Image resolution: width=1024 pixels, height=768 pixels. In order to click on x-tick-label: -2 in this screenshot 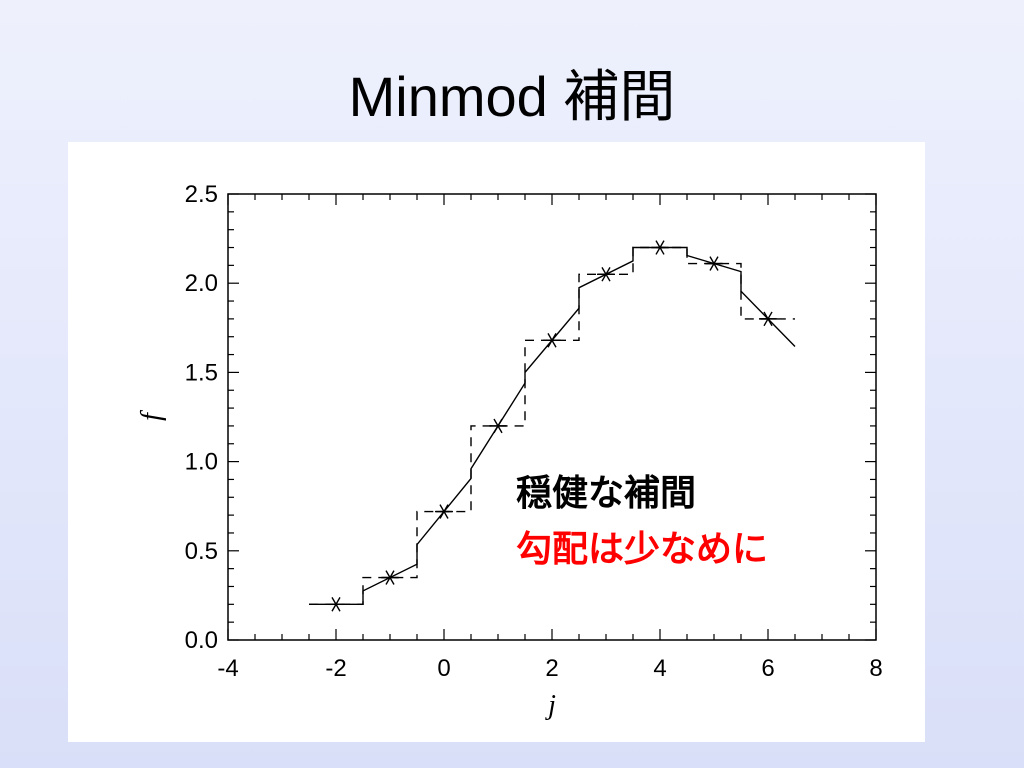, I will do `click(335, 668)`.